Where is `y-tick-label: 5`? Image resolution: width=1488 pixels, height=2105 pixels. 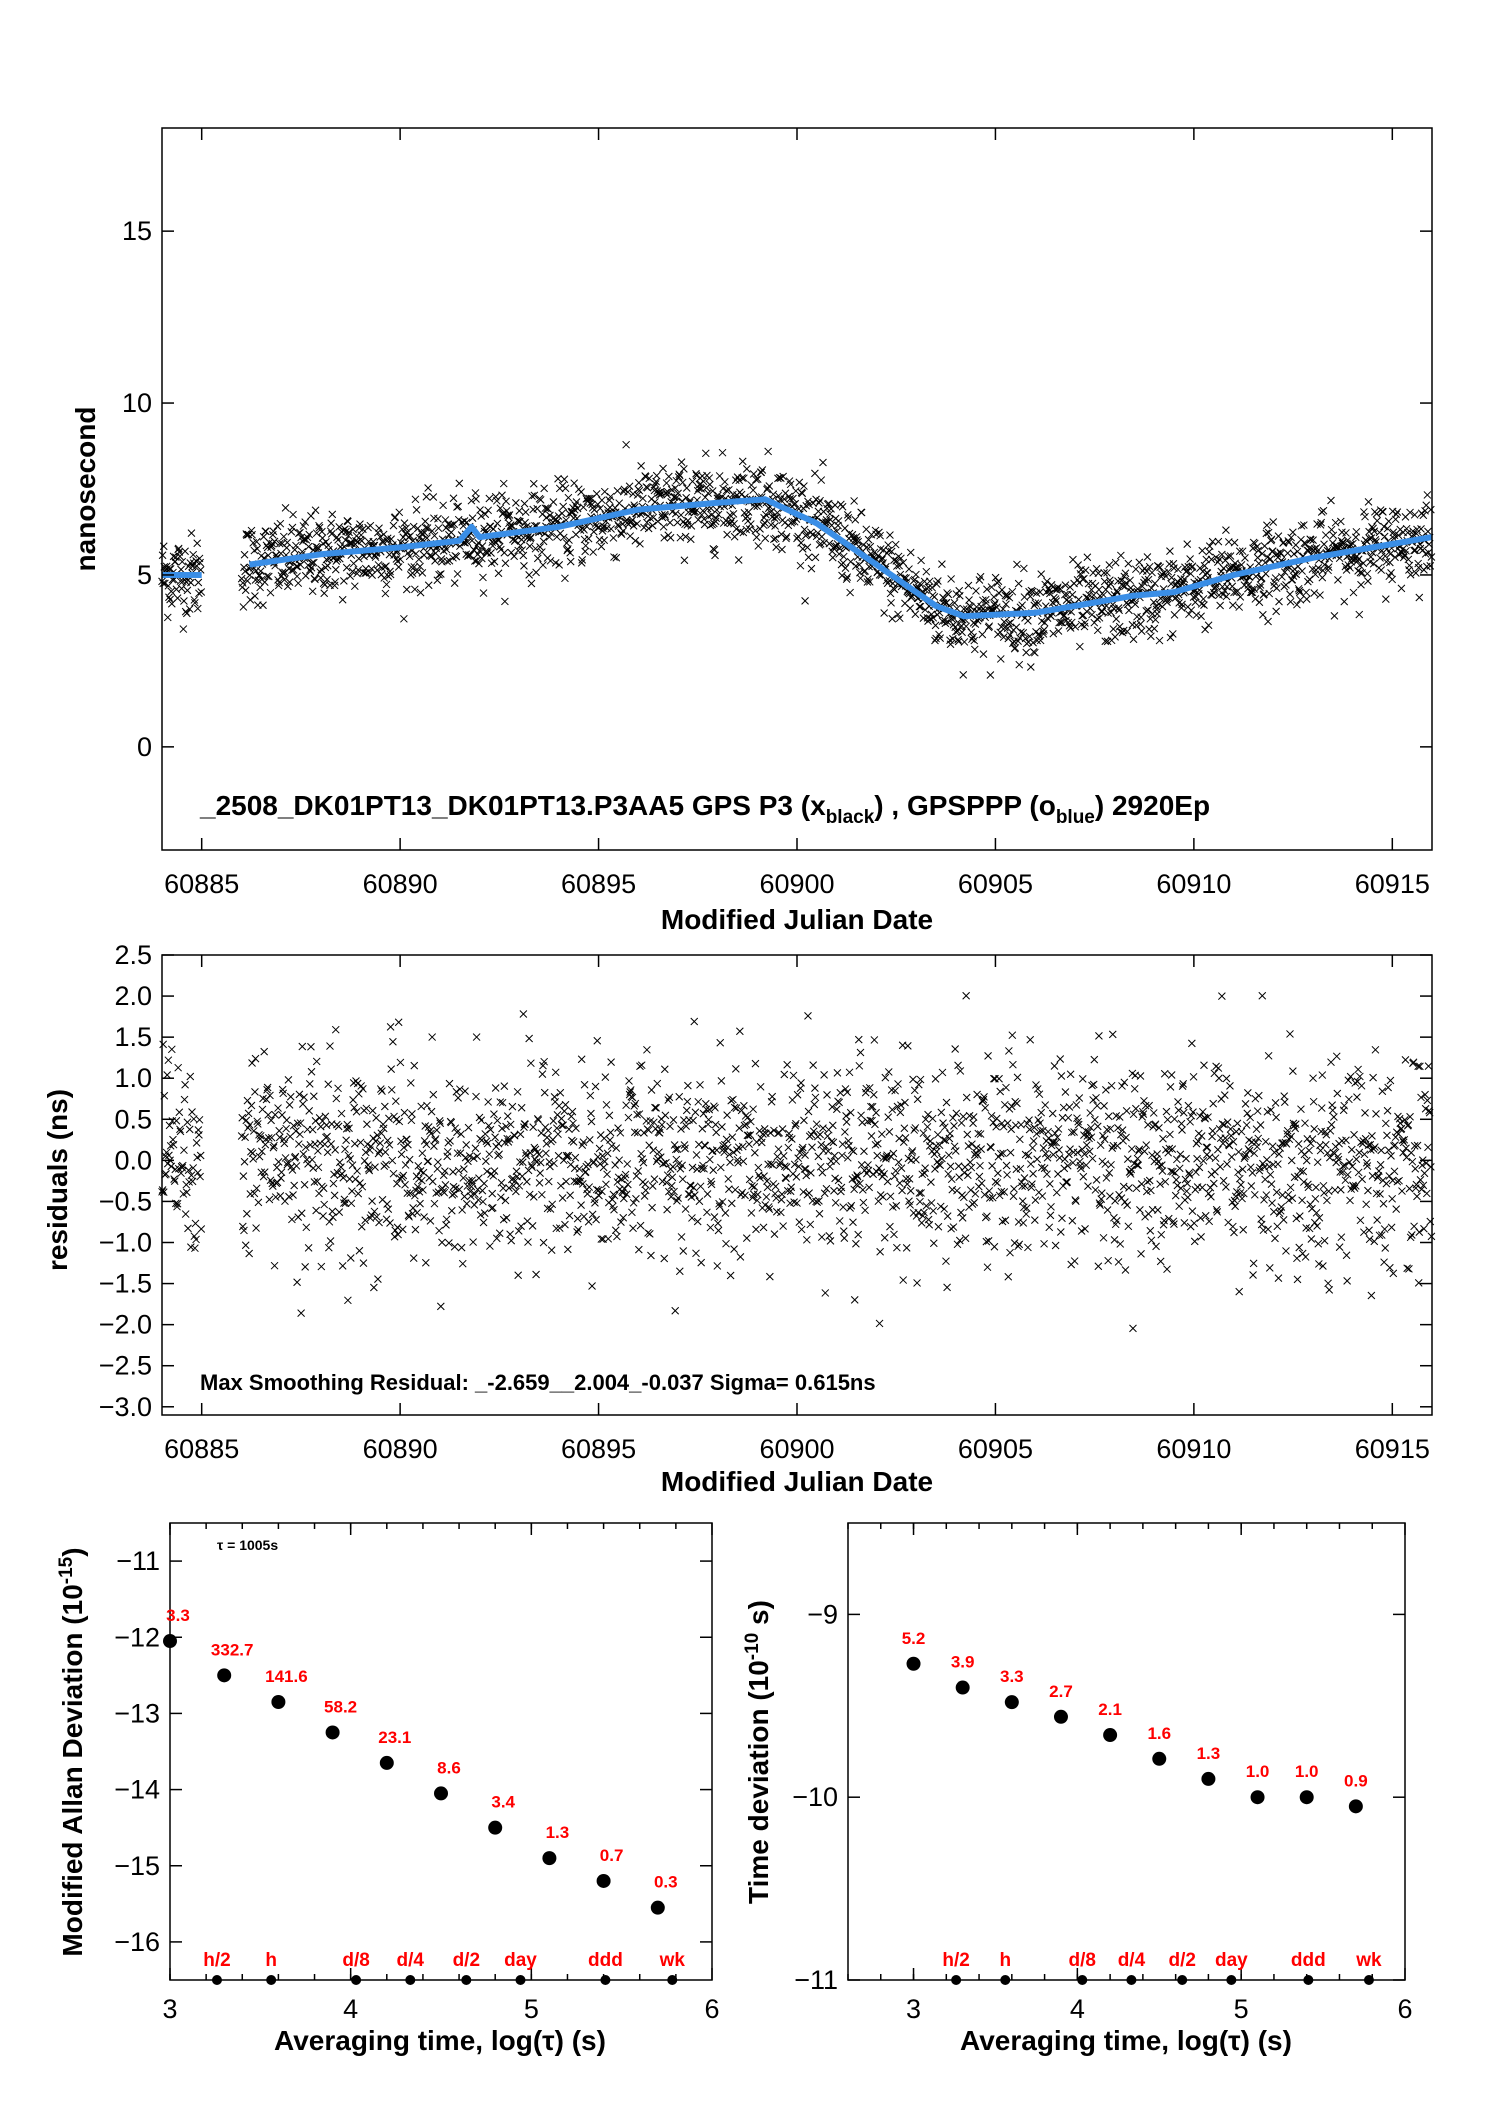
y-tick-label: 5 is located at coordinates (144, 575).